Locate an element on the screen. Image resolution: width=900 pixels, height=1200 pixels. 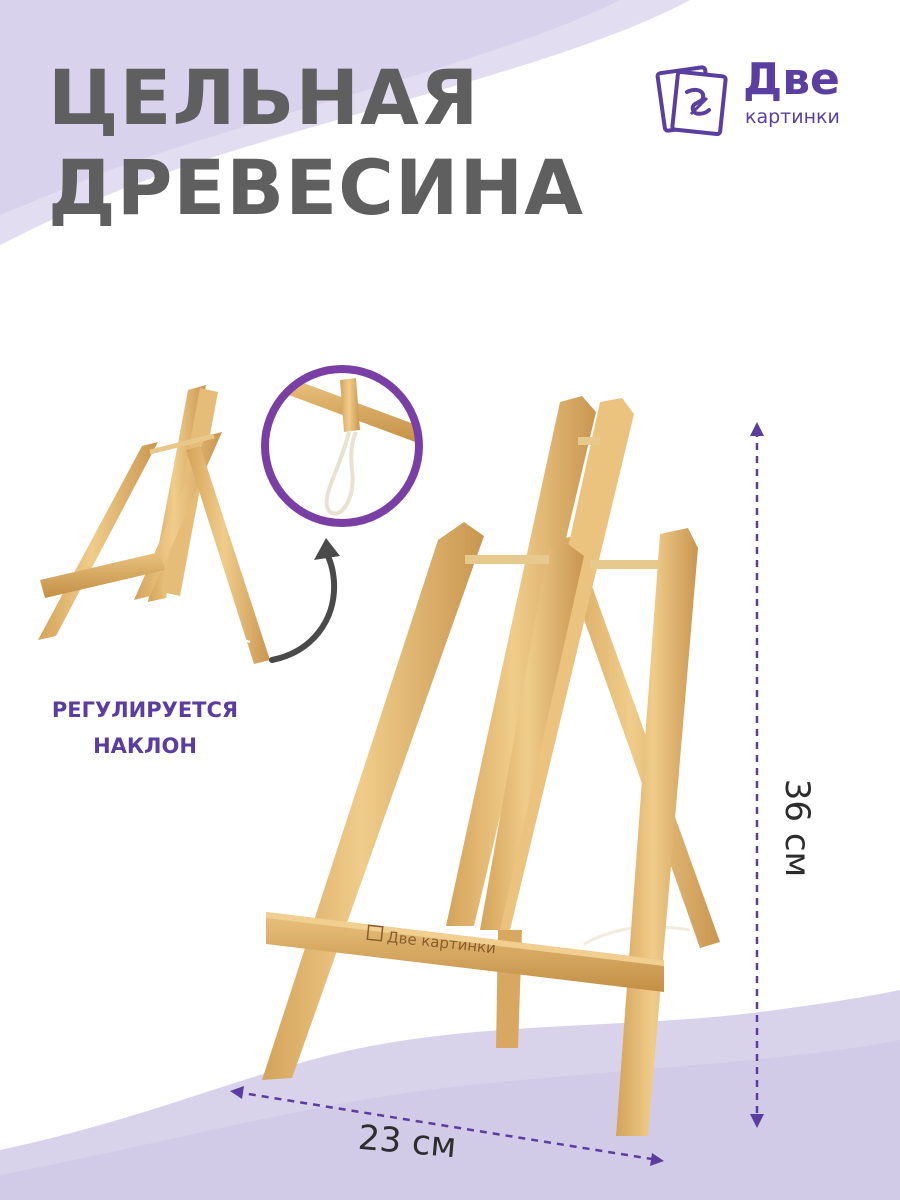
feature-line-1: РЕГУЛИРУЕТСЯ is located at coordinates (145, 710).